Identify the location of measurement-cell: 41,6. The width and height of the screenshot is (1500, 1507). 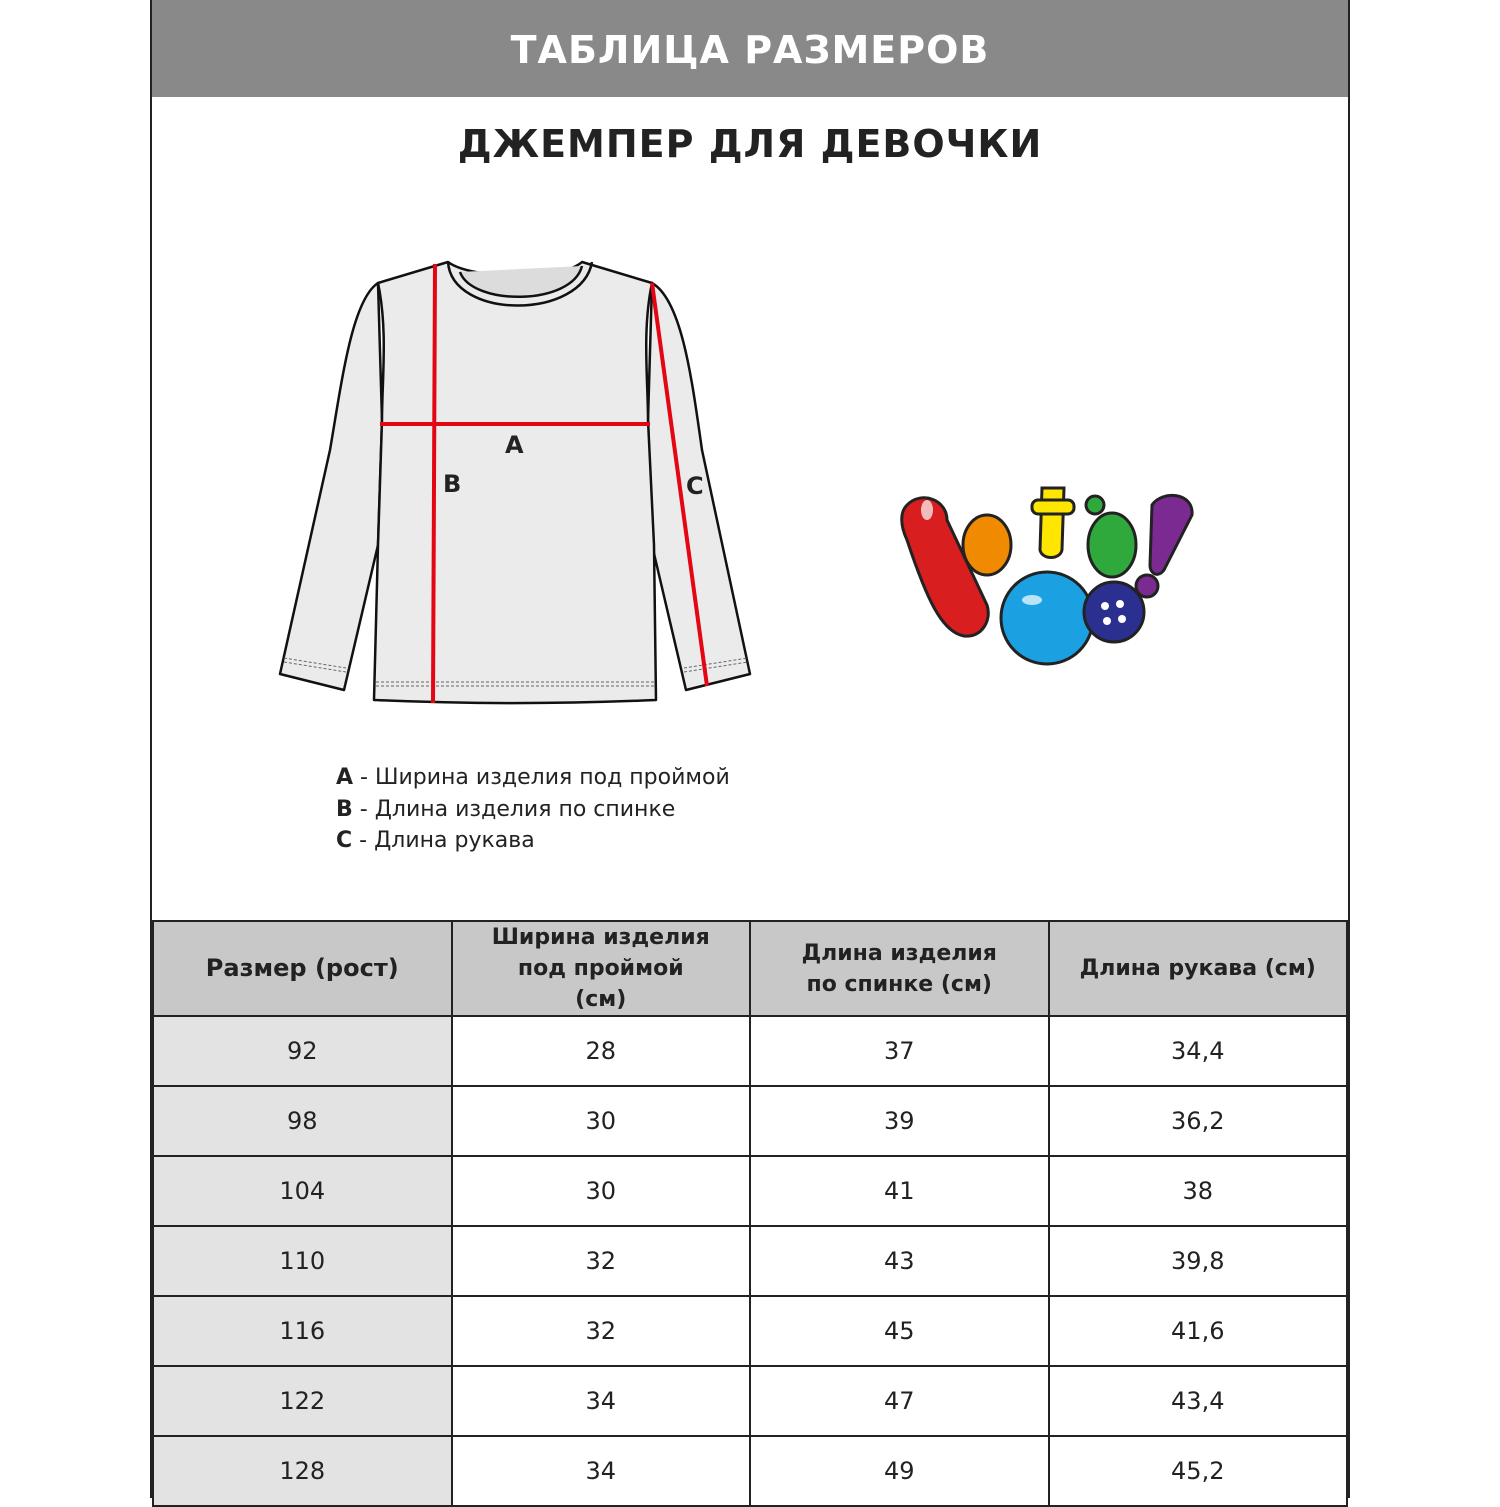
(1197, 1331).